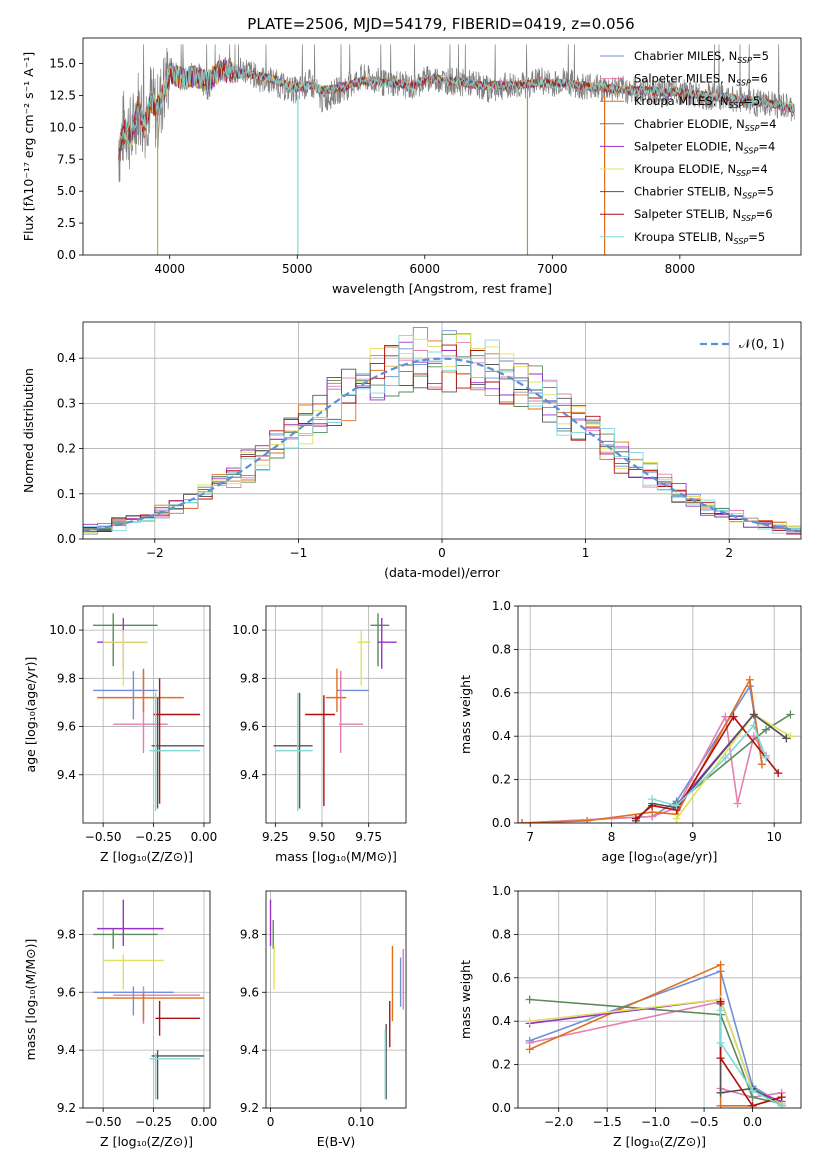  Describe the element at coordinates (704, 147) in the screenshot. I see `legend-label: Salpeter ELODIE, NSSP=4` at that location.